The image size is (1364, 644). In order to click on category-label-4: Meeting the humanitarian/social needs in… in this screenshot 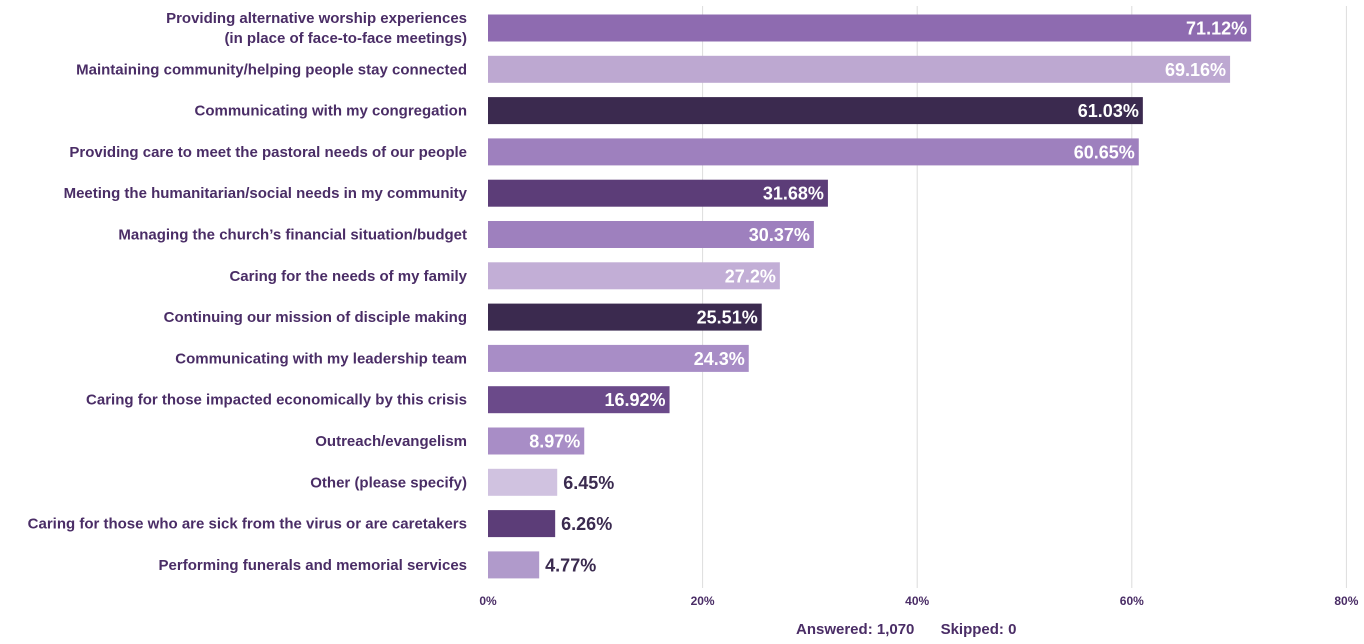, I will do `click(266, 193)`.